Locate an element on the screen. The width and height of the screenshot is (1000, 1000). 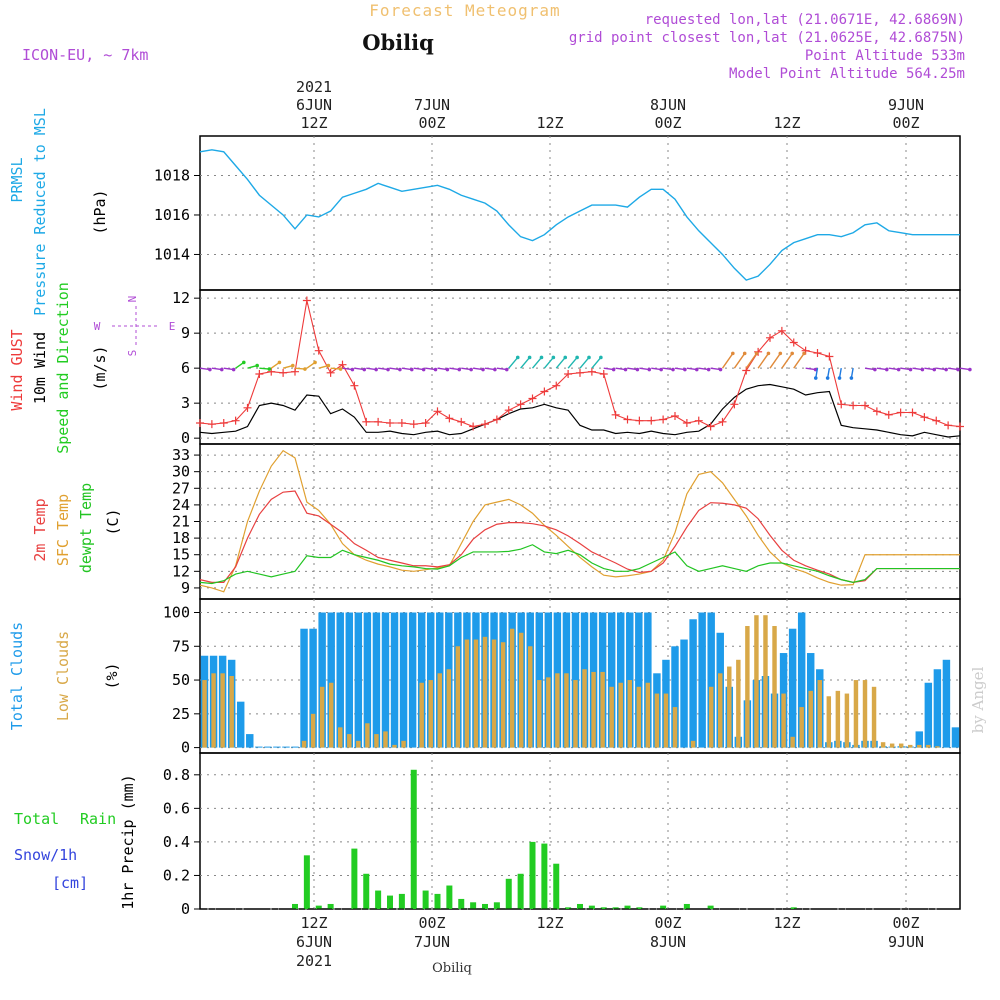
pressure-unit: (hPa) is located at coordinates (100, 211).